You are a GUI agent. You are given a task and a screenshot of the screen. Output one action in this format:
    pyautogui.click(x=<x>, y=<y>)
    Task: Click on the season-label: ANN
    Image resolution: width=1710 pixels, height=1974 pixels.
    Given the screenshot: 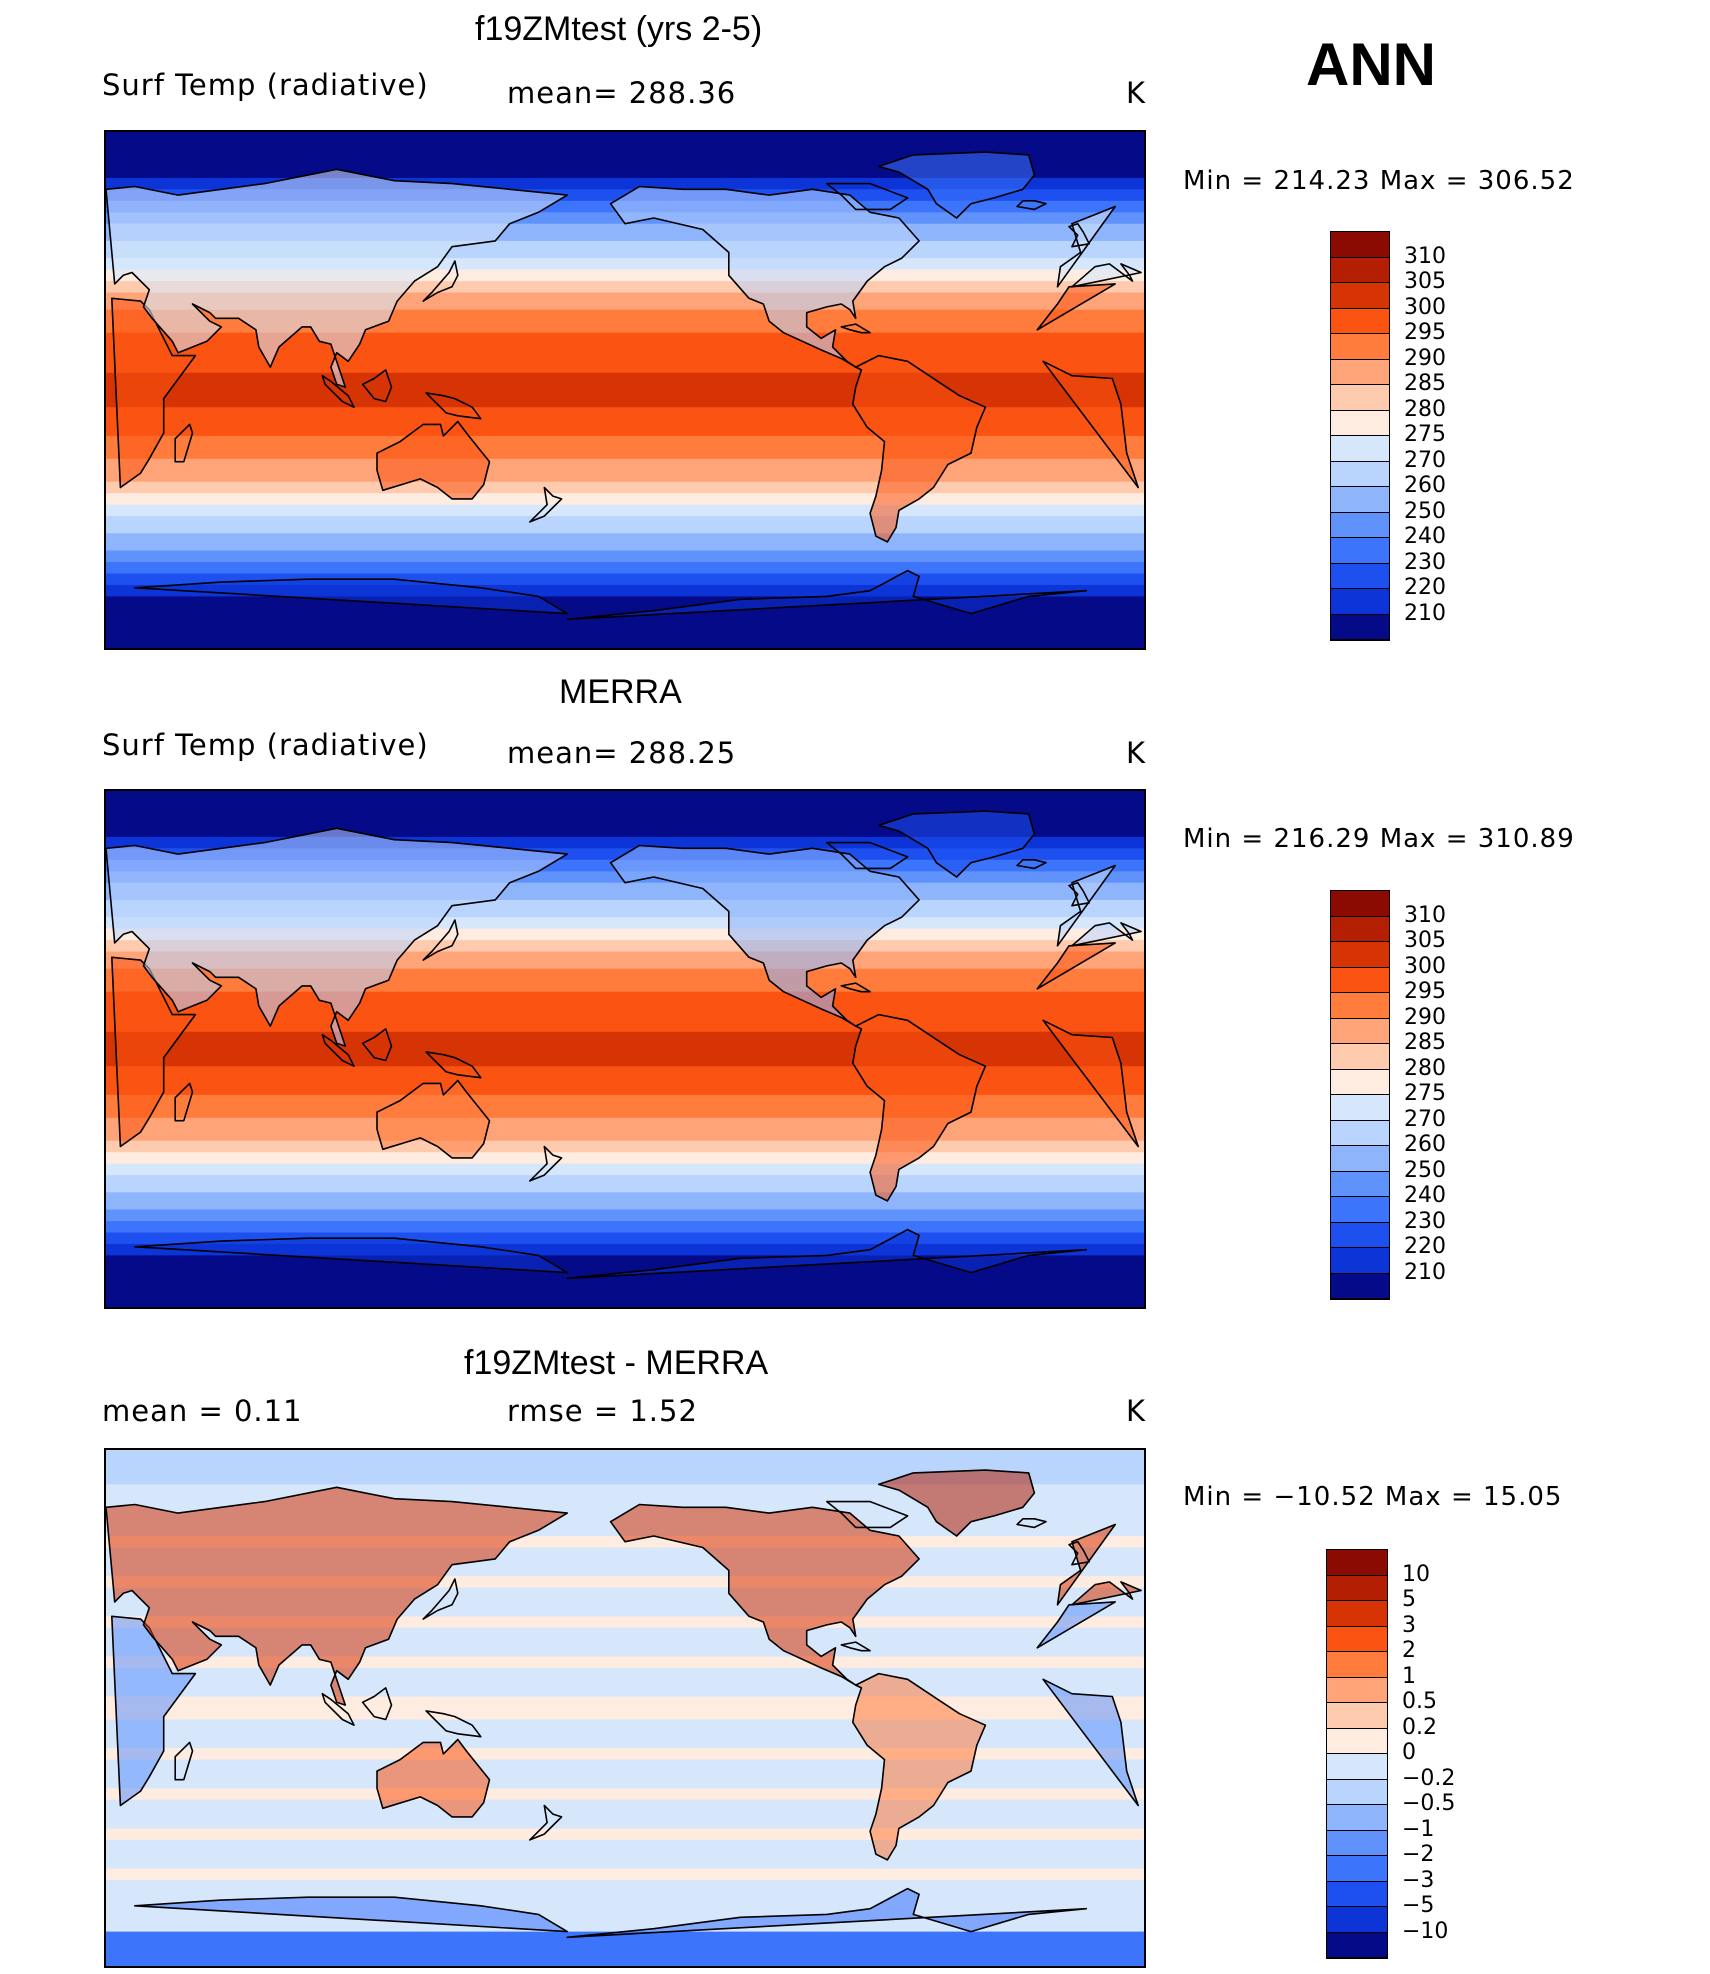 What is the action you would take?
    pyautogui.click(x=1371, y=64)
    